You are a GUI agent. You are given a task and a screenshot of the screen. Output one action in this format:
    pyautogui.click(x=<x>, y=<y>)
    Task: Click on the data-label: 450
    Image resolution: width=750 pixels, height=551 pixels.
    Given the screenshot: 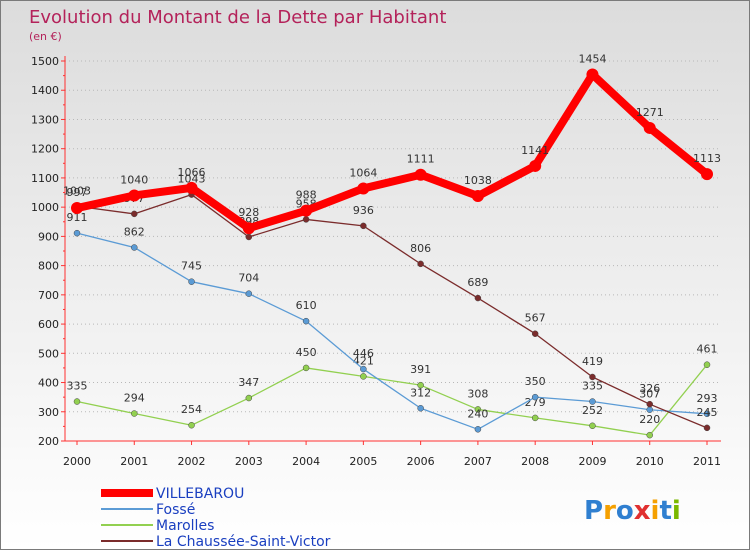 What is the action you would take?
    pyautogui.click(x=306, y=352)
    